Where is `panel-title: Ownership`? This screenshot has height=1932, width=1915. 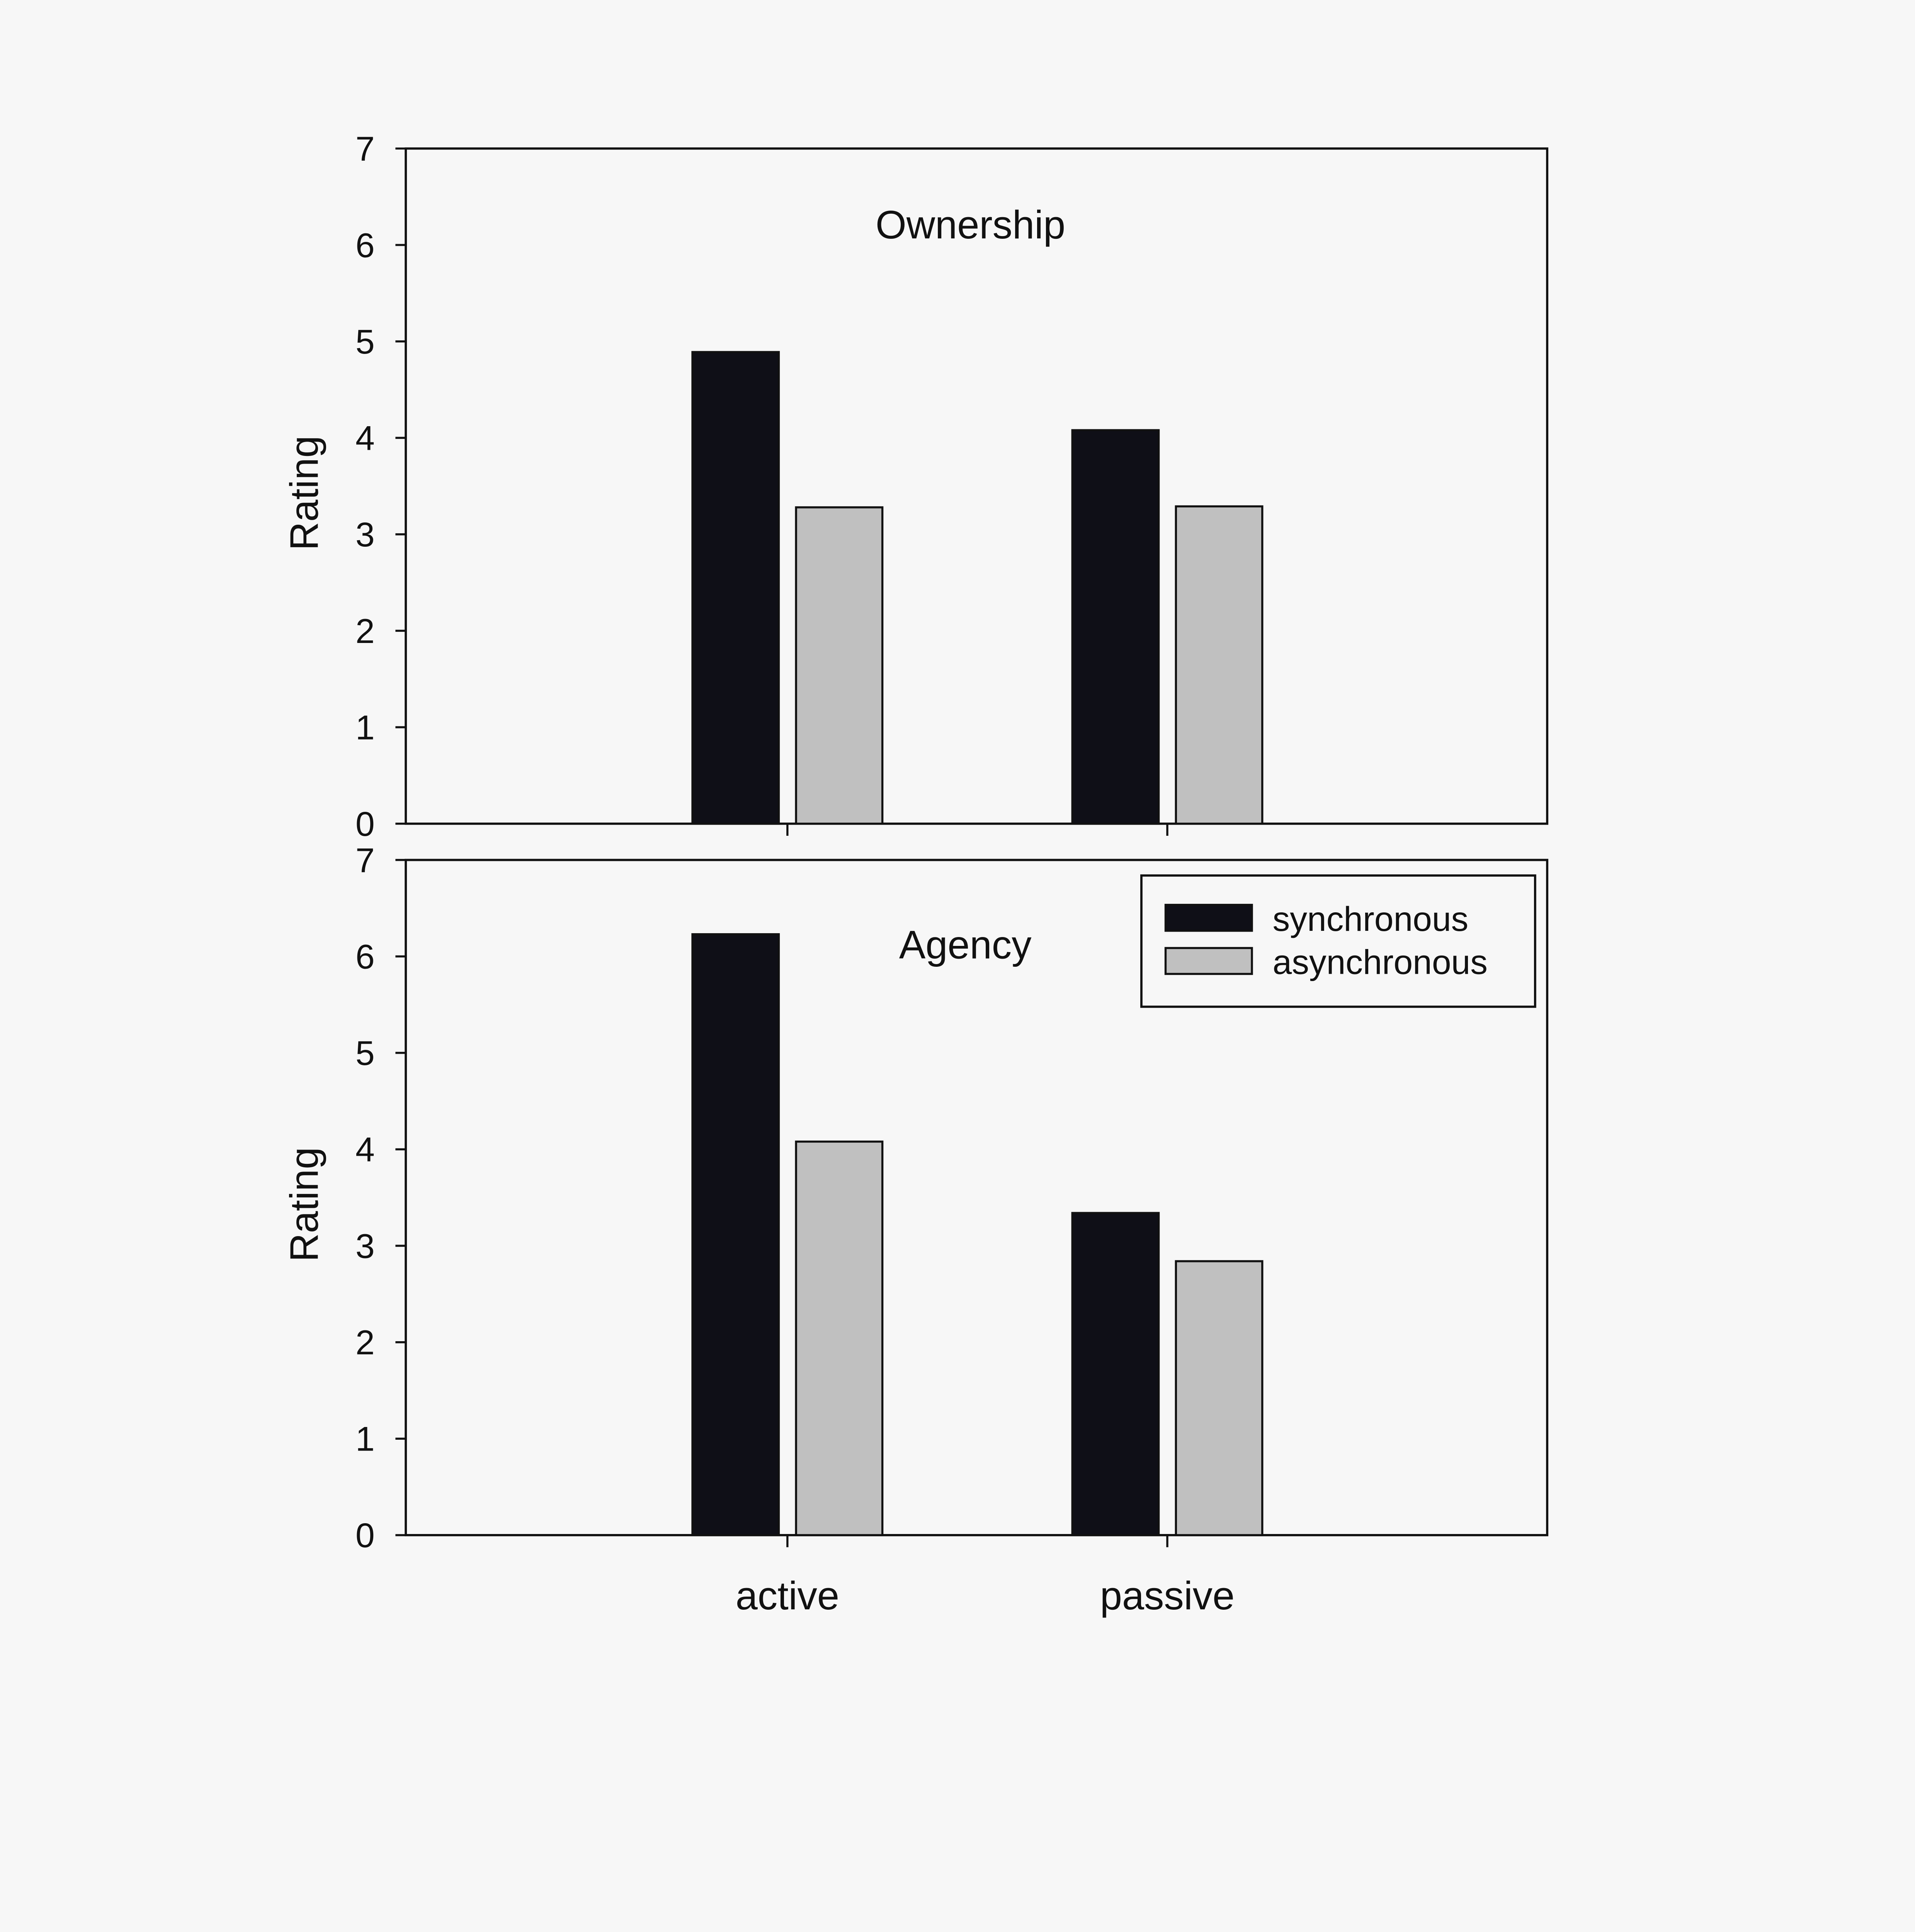
panel-title: Ownership is located at coordinates (970, 225).